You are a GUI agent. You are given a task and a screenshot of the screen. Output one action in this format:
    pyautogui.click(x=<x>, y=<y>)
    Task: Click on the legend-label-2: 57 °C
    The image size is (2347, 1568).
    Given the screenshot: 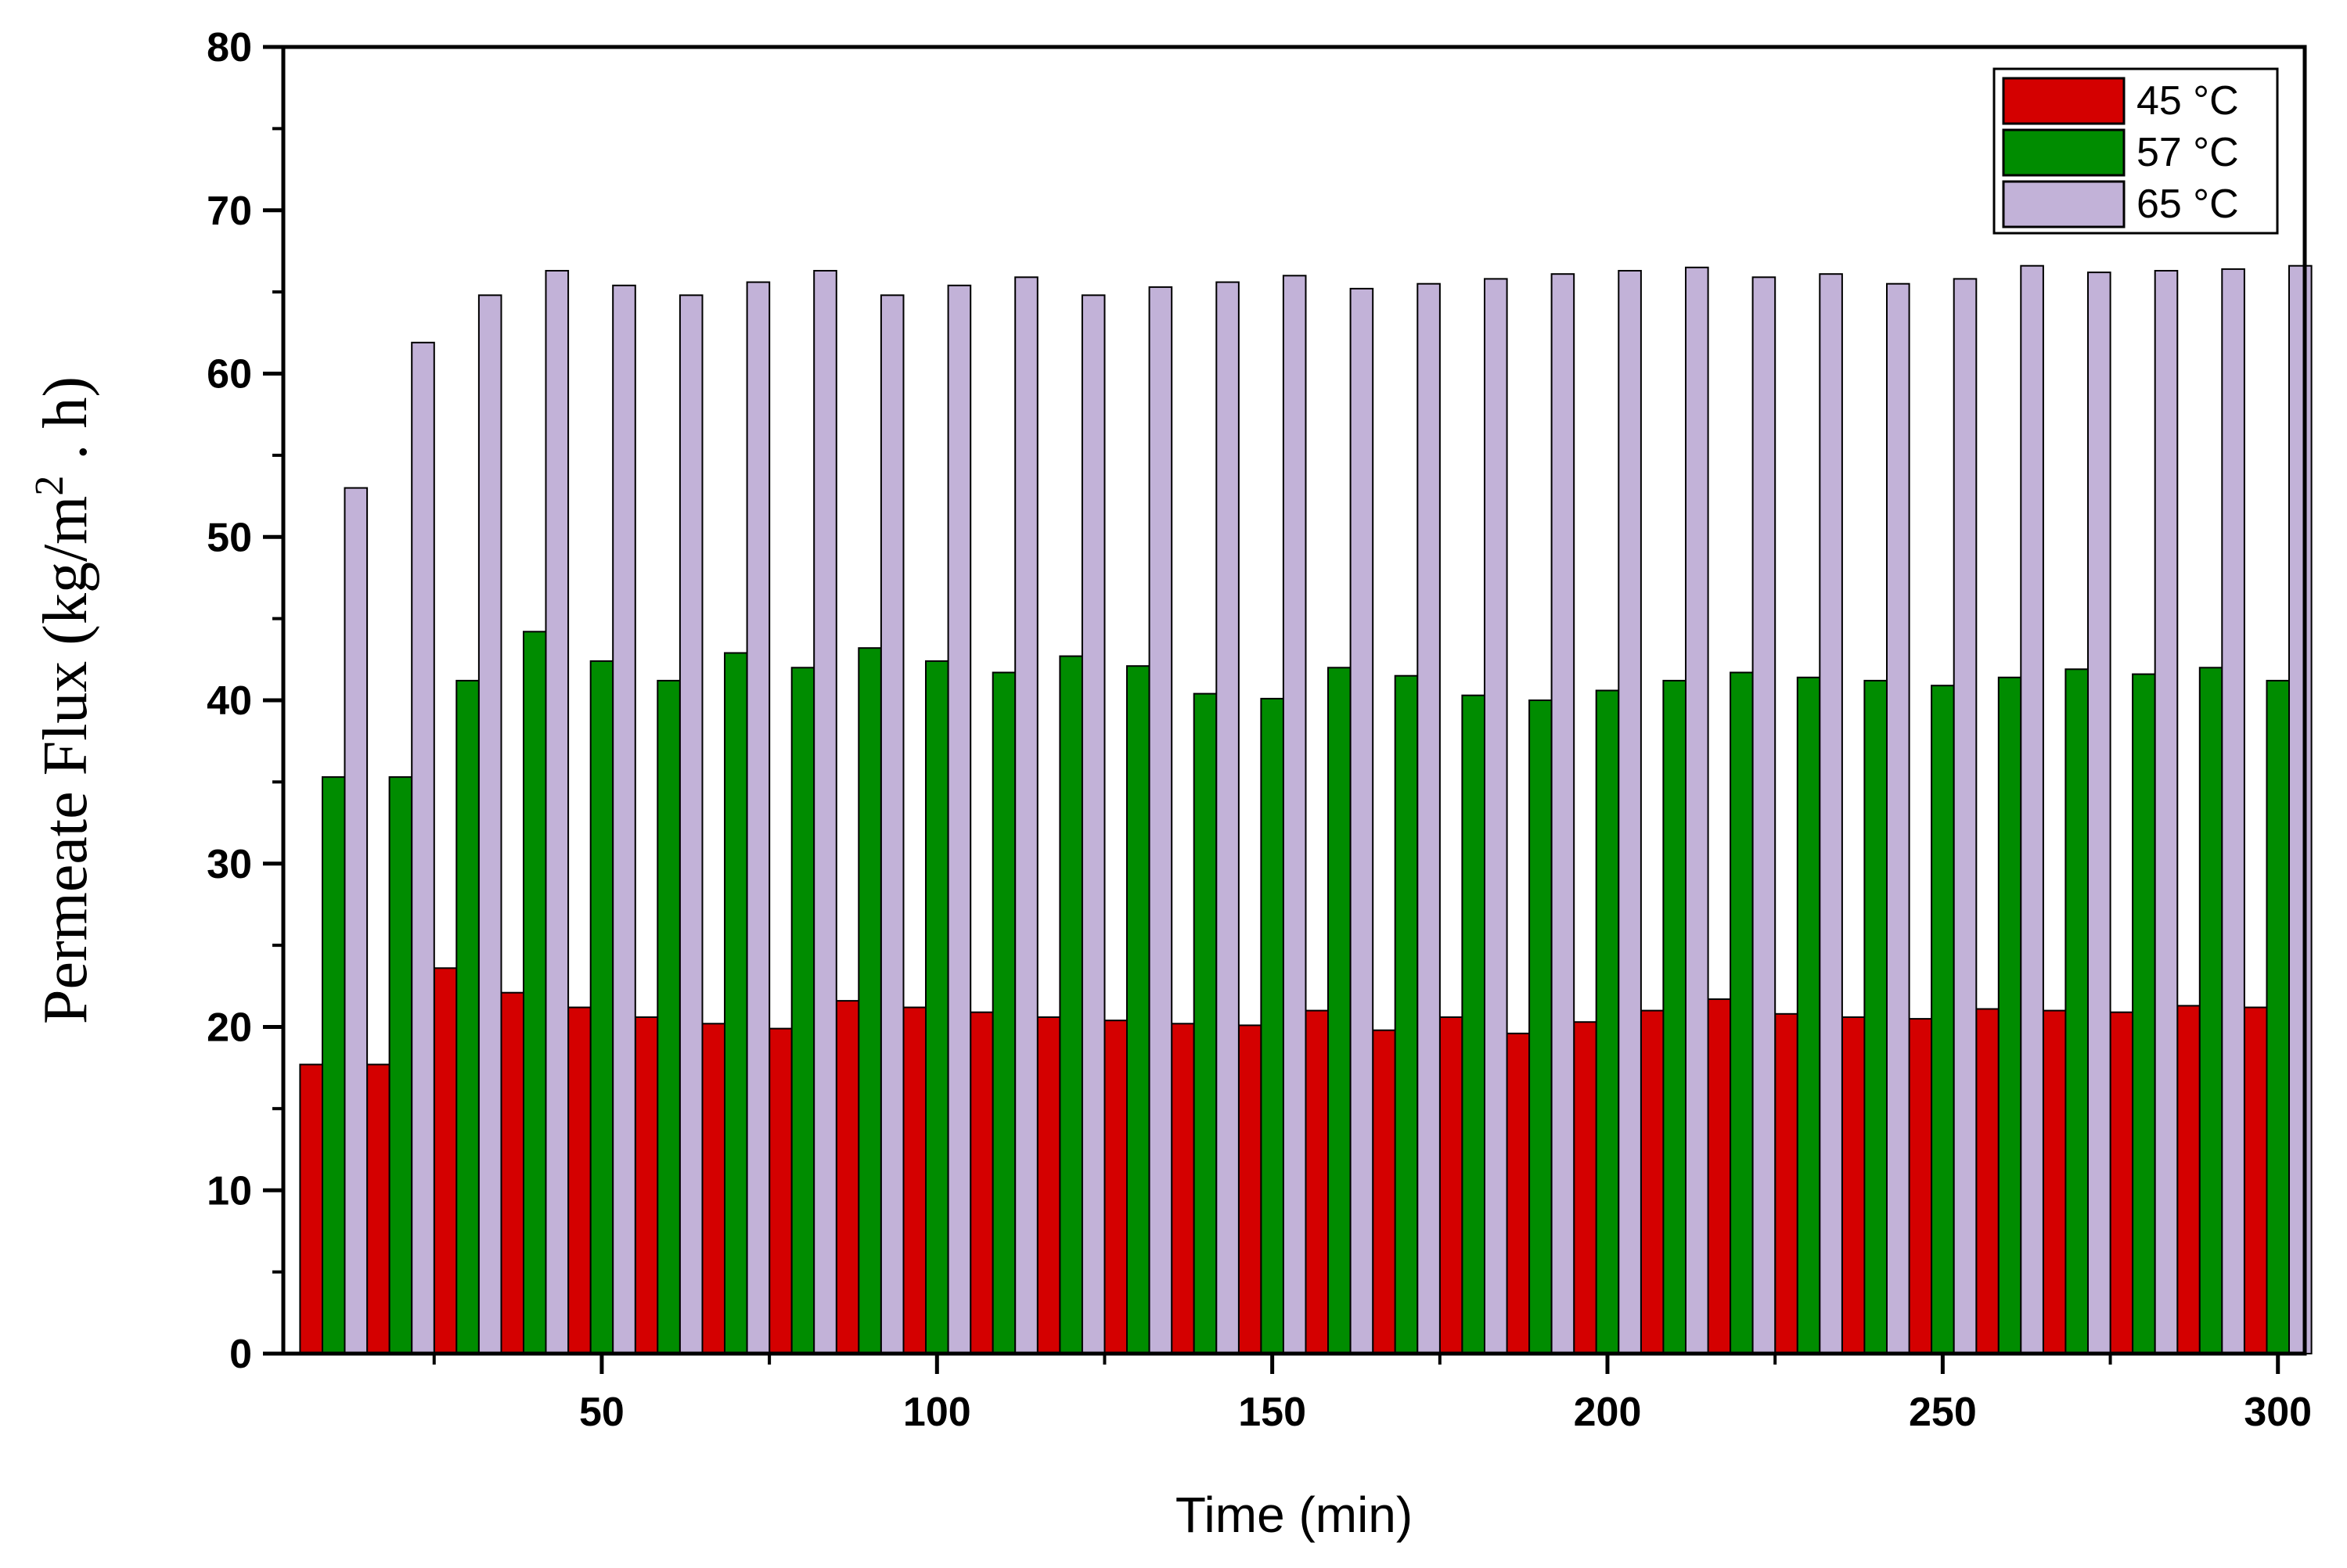 What is the action you would take?
    pyautogui.click(x=2187, y=152)
    